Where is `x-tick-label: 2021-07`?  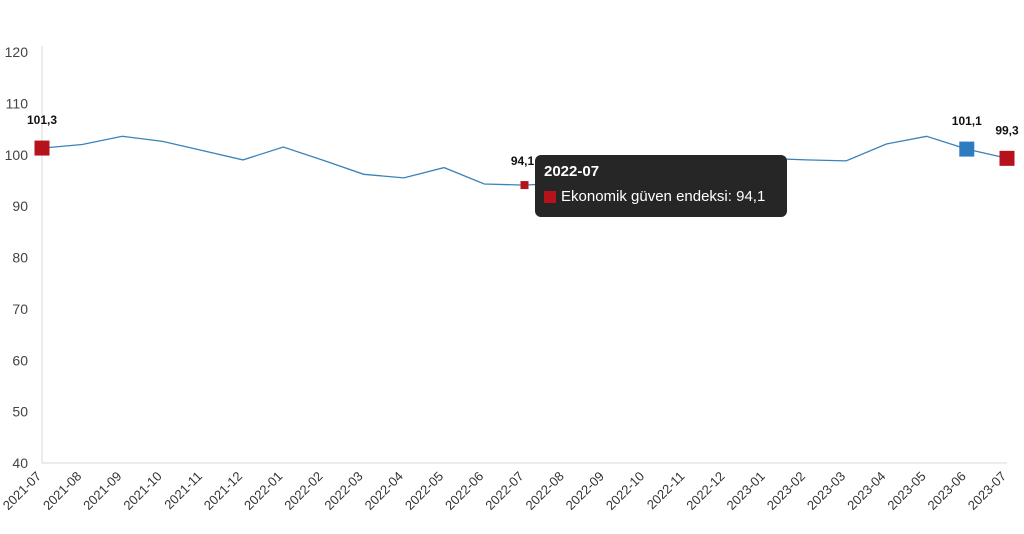 x-tick-label: 2021-07 is located at coordinates (22, 491).